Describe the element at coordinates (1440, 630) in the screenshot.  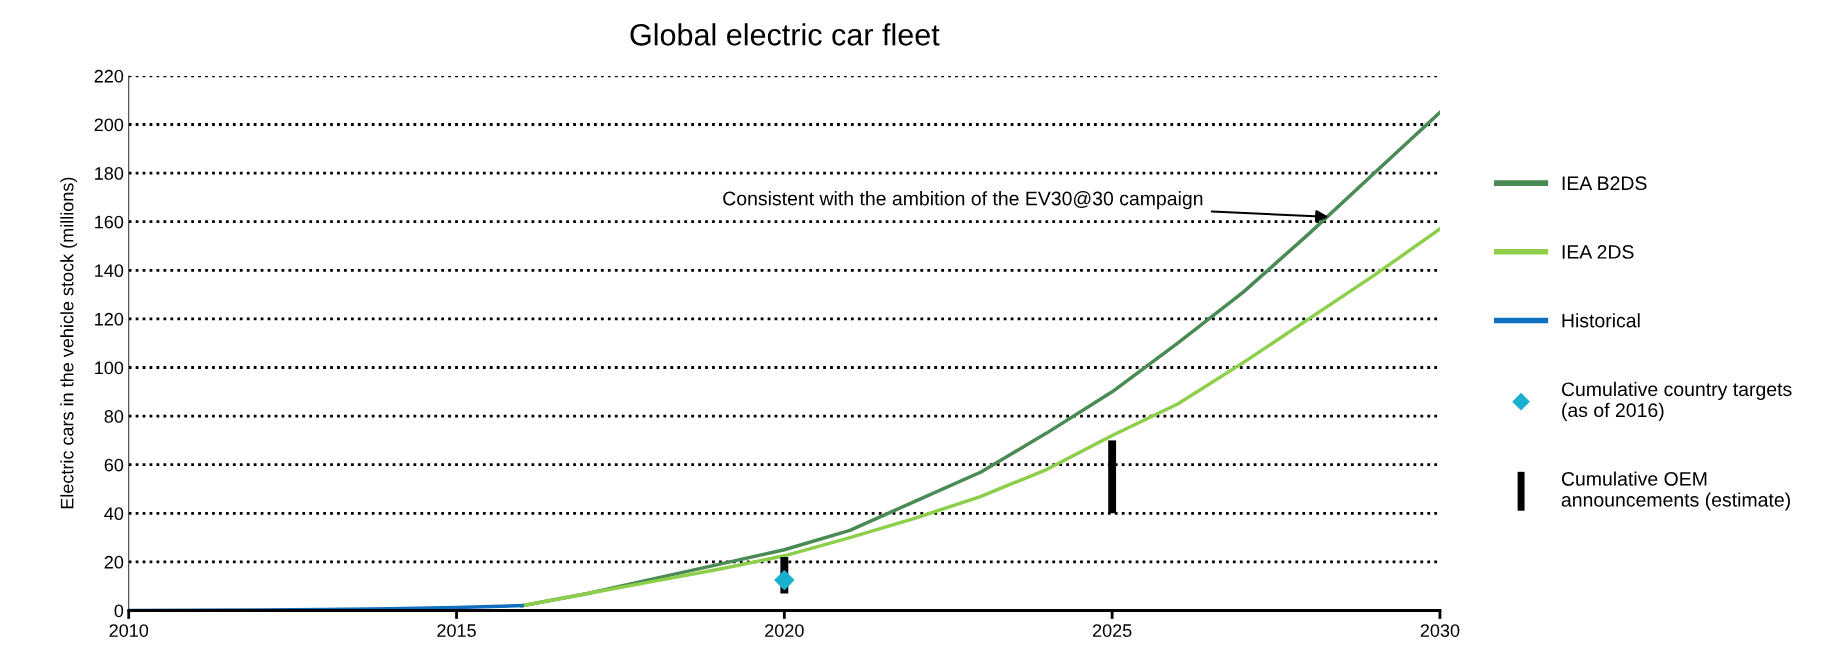
I see `x-tick-label: 2030` at that location.